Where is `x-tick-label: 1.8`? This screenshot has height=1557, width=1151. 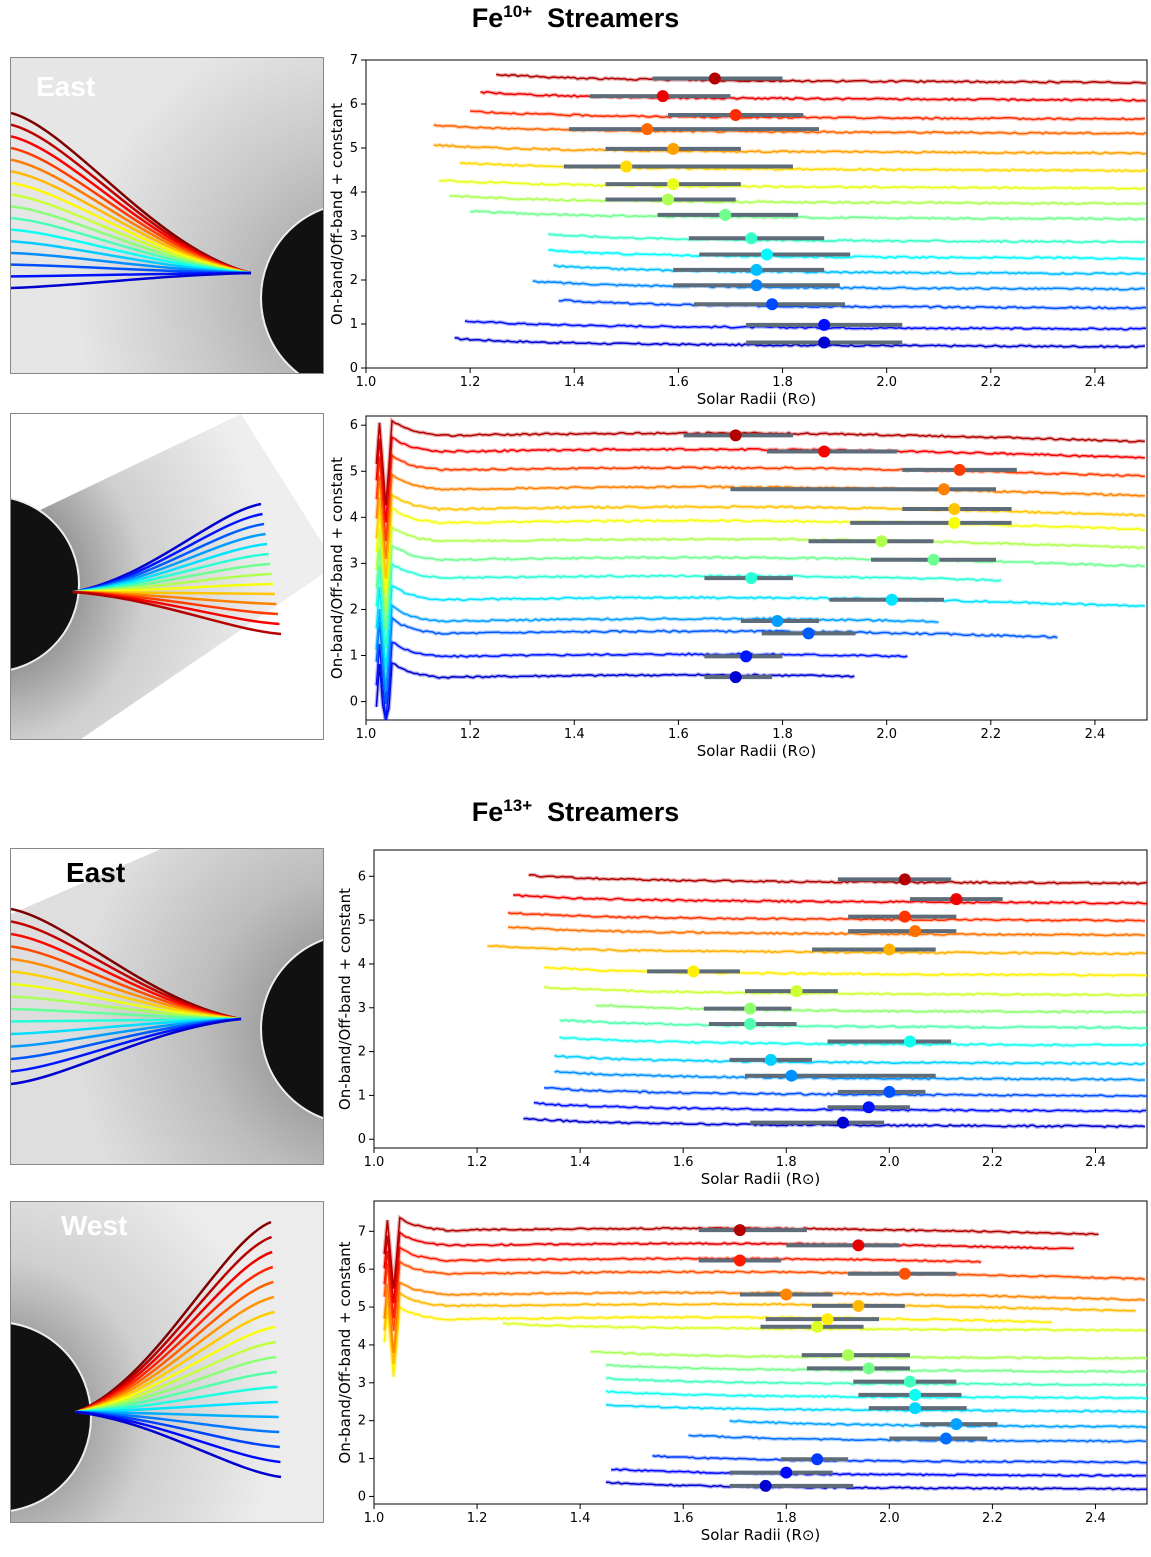 x-tick-label: 1.8 is located at coordinates (782, 382).